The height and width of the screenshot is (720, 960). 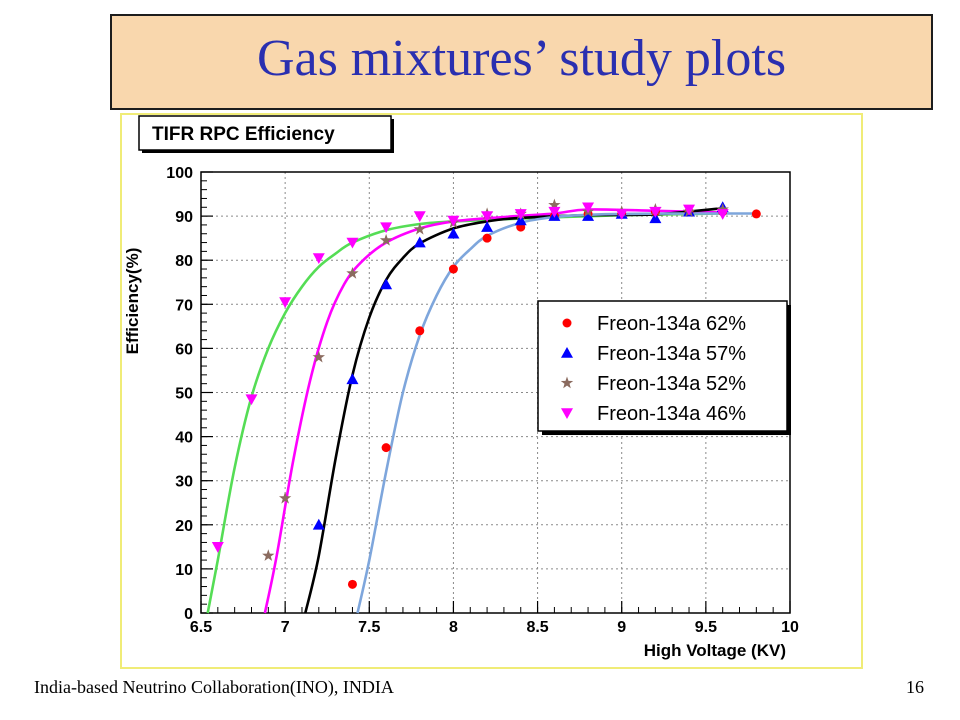 I want to click on legend-label: Freon-134a 52%, so click(x=671, y=384).